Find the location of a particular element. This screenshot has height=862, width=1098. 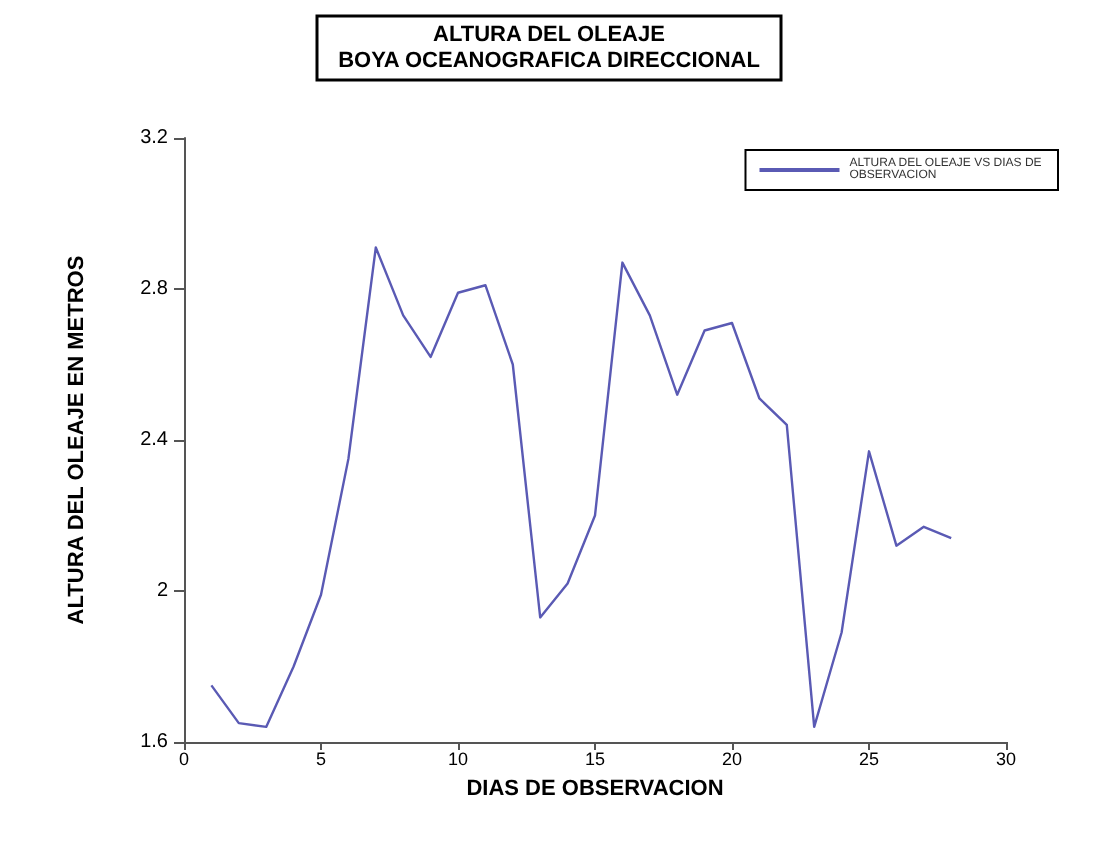

x-tick-label: 20 is located at coordinates (732, 759).